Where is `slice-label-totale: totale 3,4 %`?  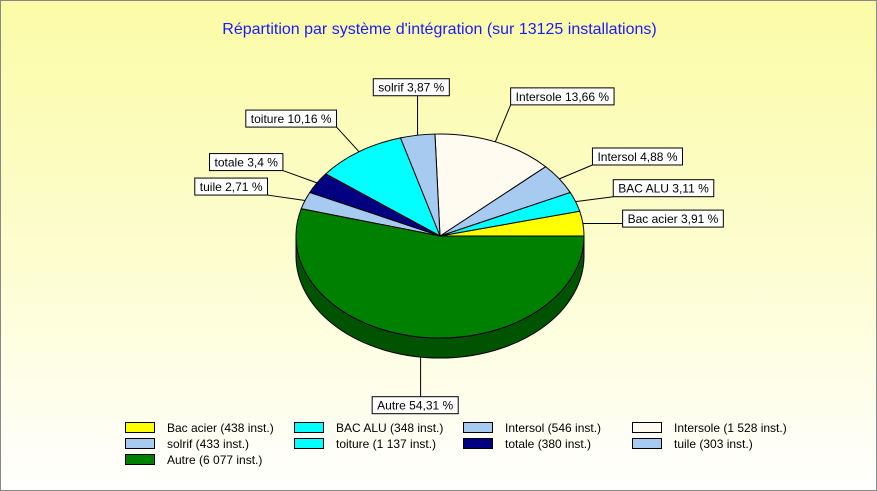
slice-label-totale: totale 3,4 % is located at coordinates (246, 162).